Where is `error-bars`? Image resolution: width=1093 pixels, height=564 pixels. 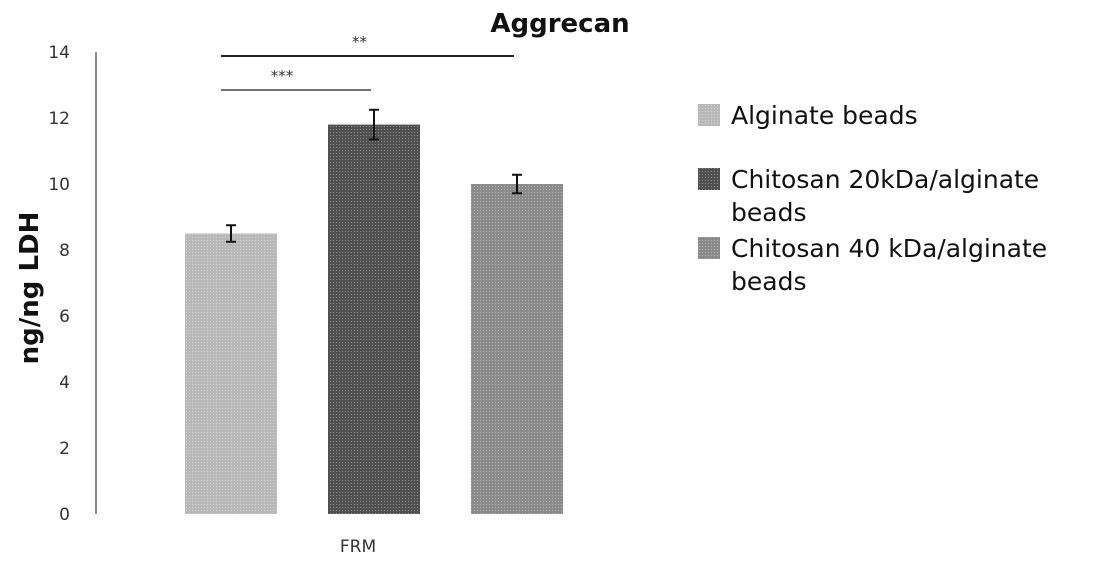 error-bars is located at coordinates (374, 175).